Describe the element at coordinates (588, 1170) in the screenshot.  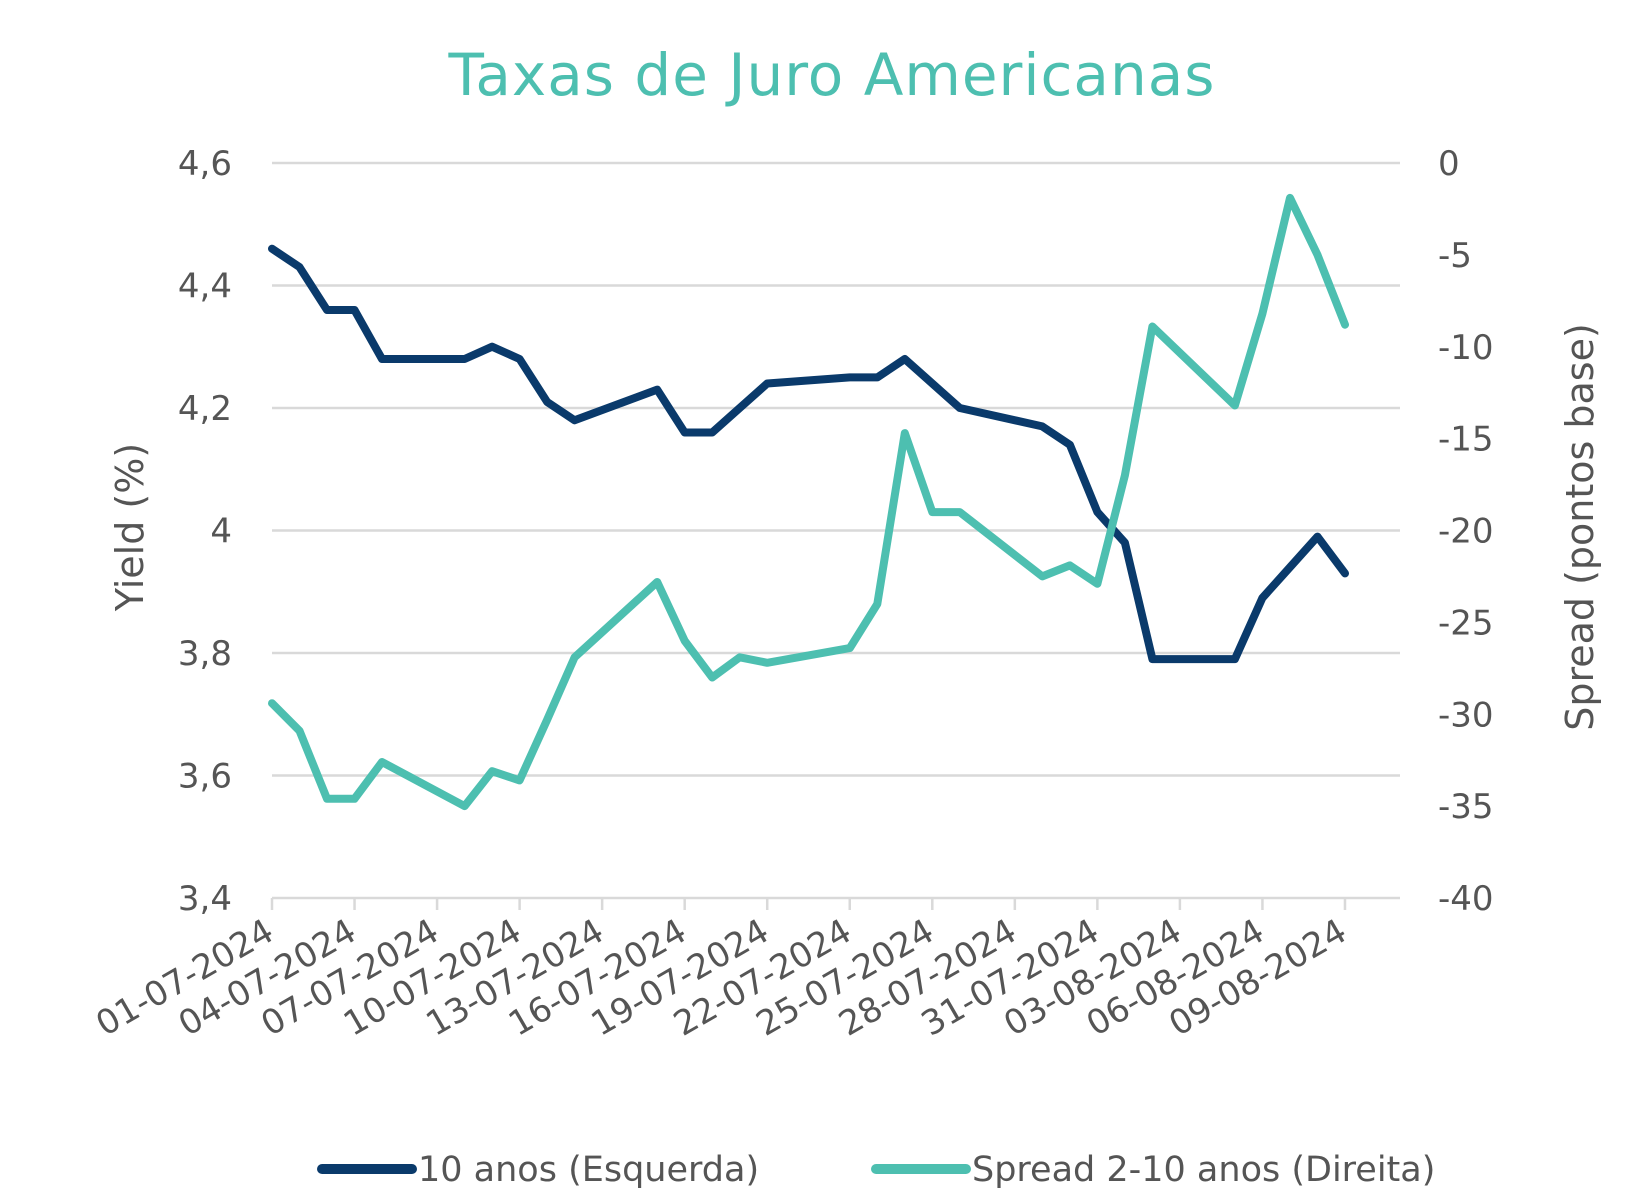
I see `legend-label-10-anos: 10 anos (Esquerda)` at that location.